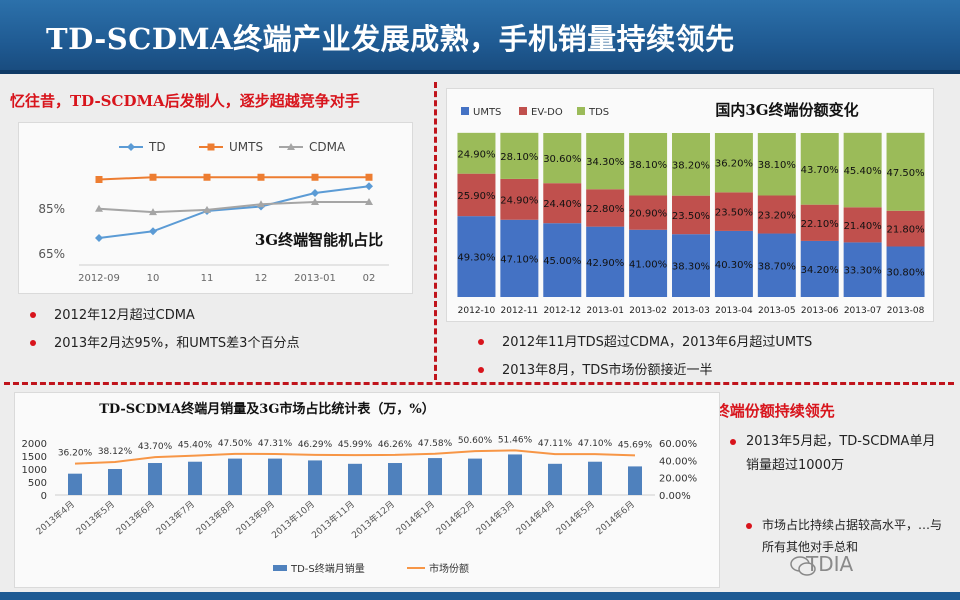  I want to click on bottom-bar, so click(480, 596).